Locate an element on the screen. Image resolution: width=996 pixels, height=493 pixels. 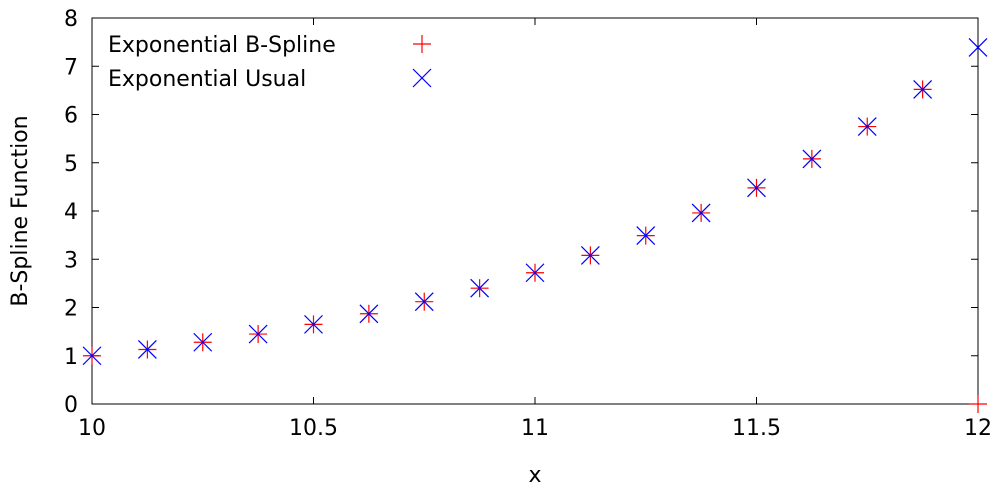
y-axis-title: B-Spline Function is located at coordinates (20, 210).